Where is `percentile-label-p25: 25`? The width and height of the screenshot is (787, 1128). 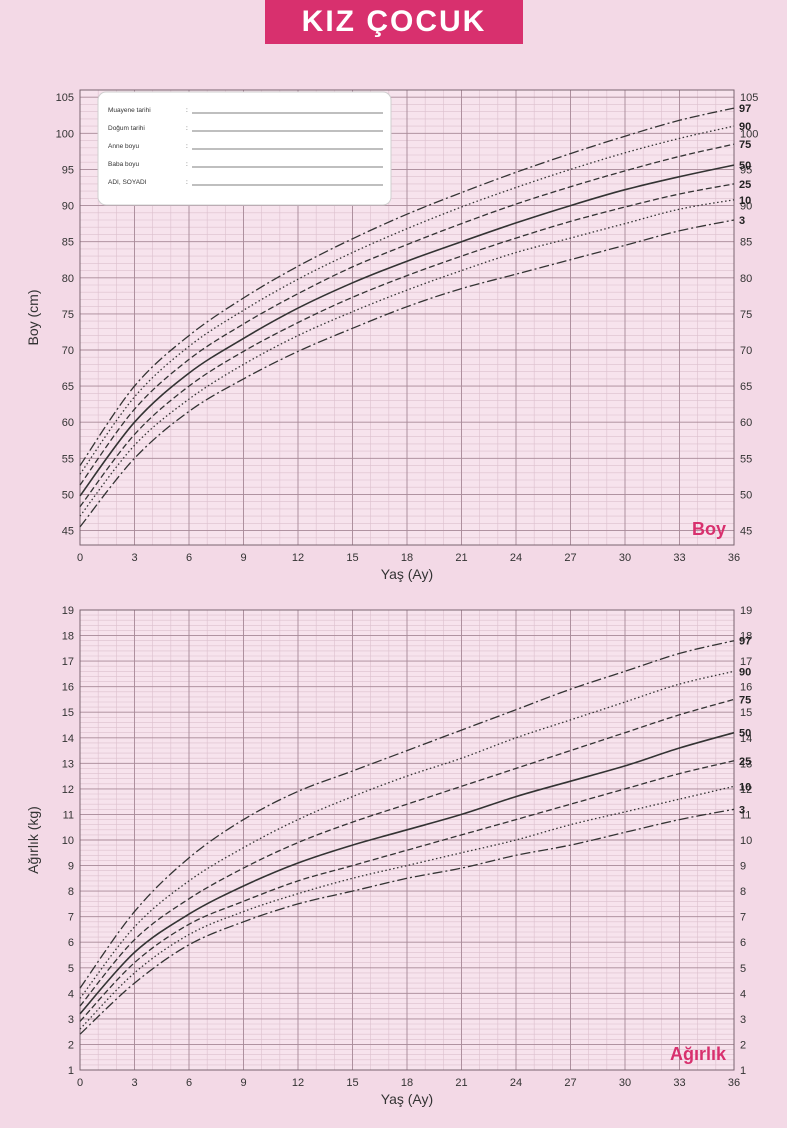
percentile-label-p25: 25 is located at coordinates (745, 762).